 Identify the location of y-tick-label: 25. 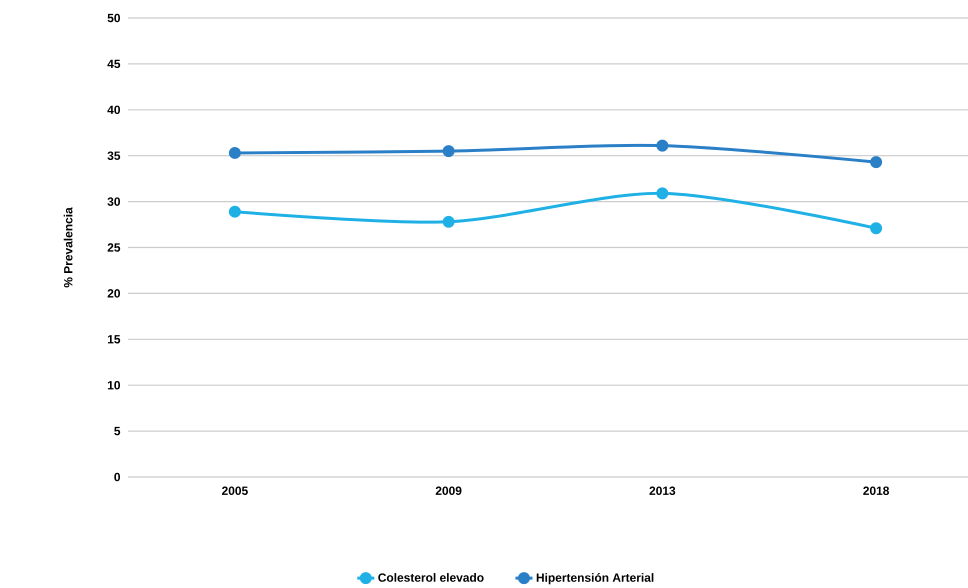
(114, 247).